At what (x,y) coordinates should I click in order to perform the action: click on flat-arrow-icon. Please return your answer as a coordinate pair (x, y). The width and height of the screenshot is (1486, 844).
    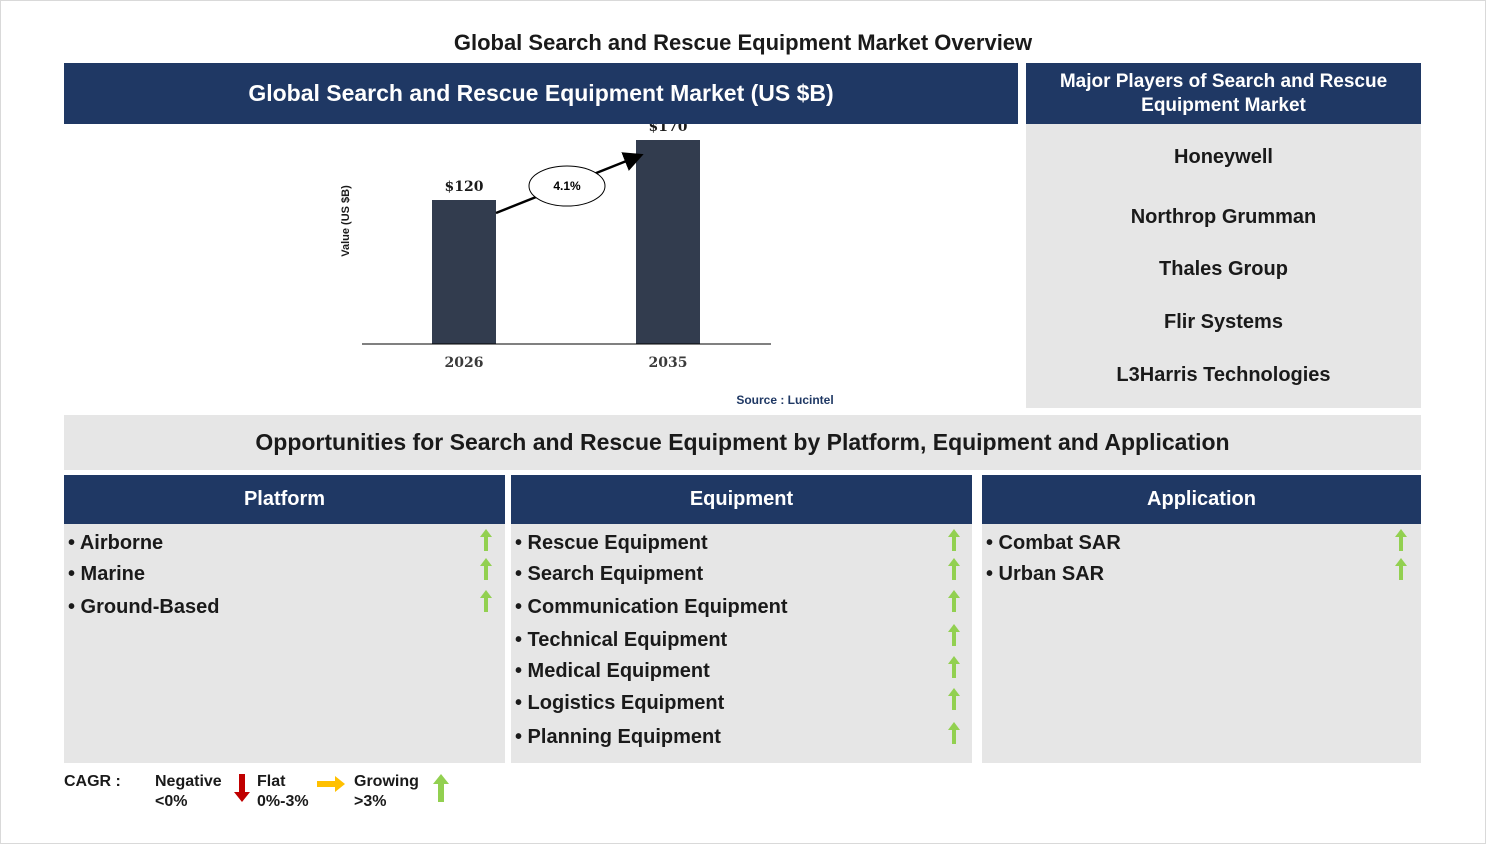
    Looking at the image, I should click on (331, 784).